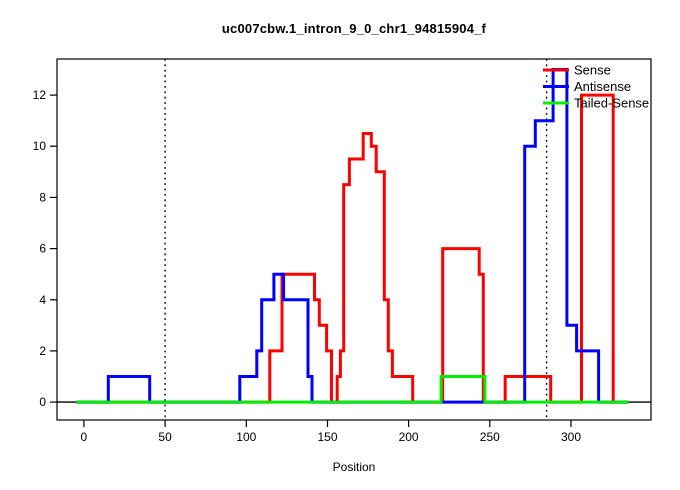 The image size is (680, 490). Describe the element at coordinates (409, 437) in the screenshot. I see `x-tick-label: 200` at that location.